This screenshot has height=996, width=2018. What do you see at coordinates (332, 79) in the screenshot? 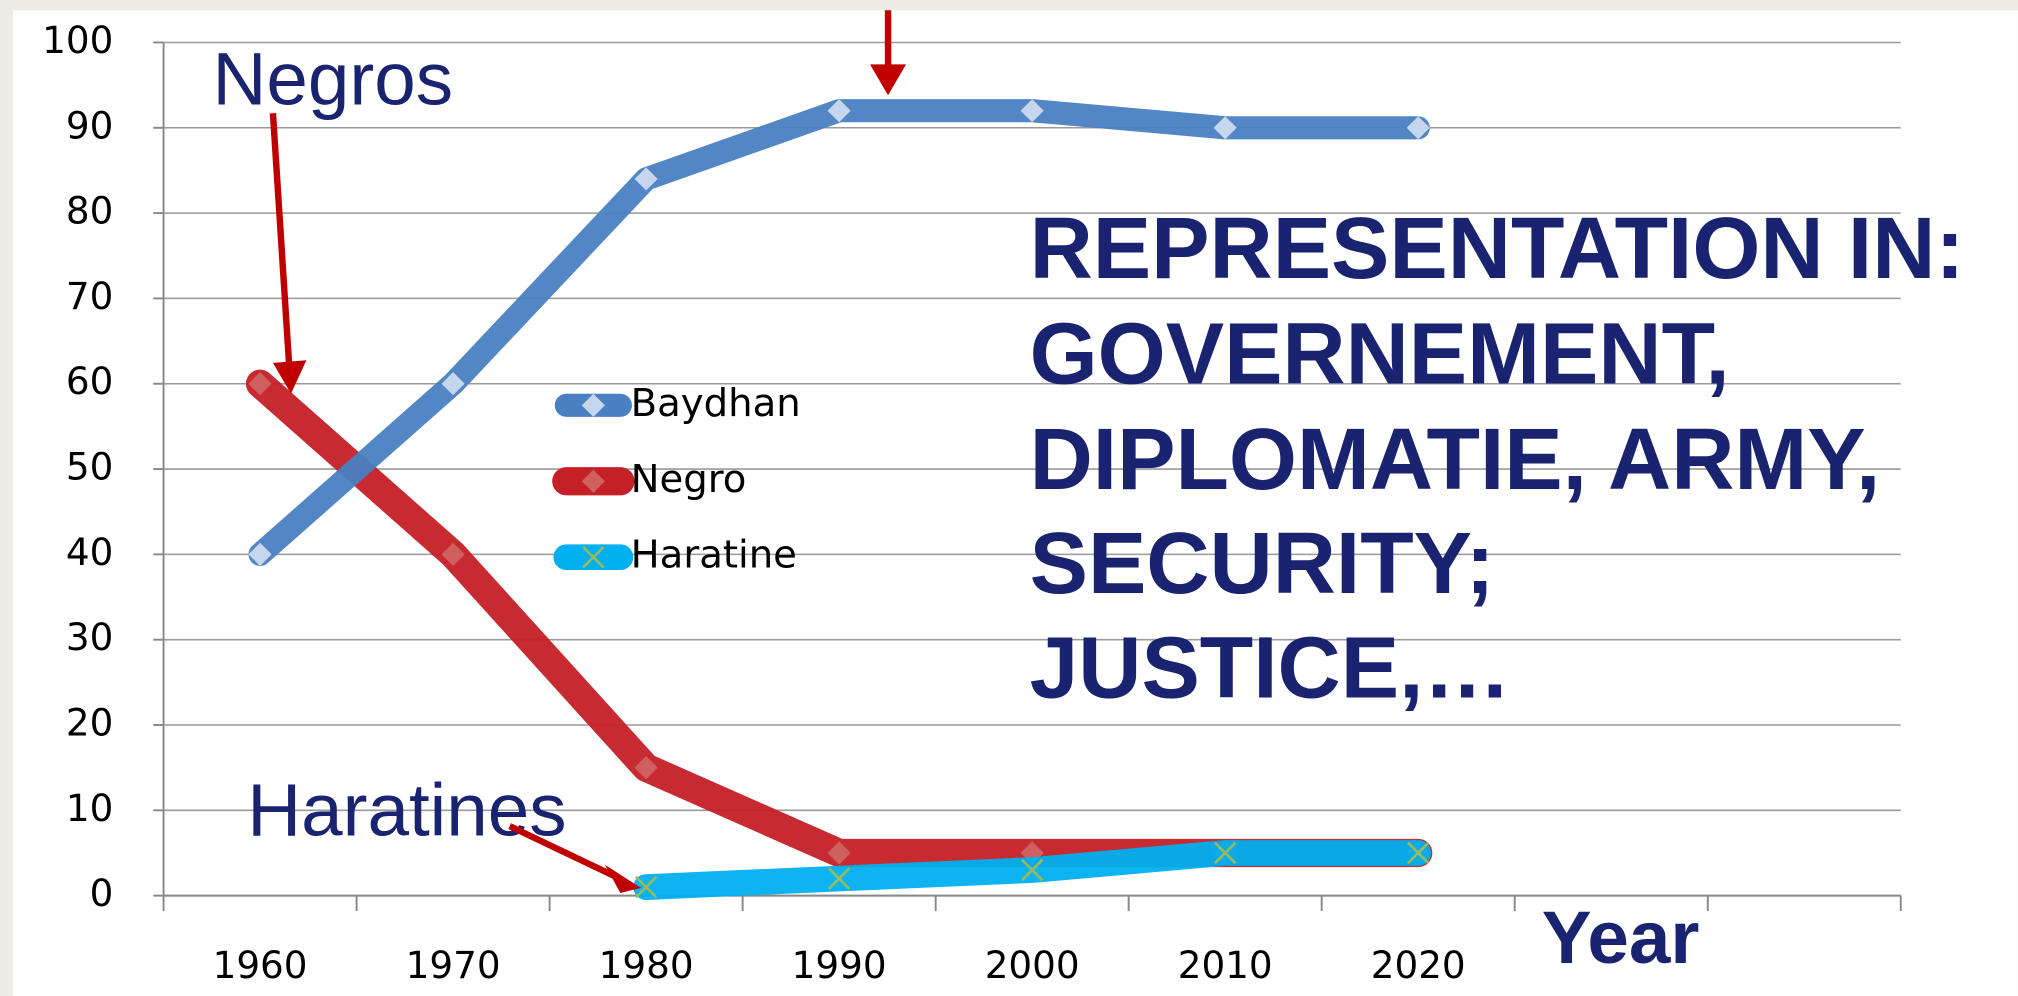
I see `annotation: Negros` at bounding box center [332, 79].